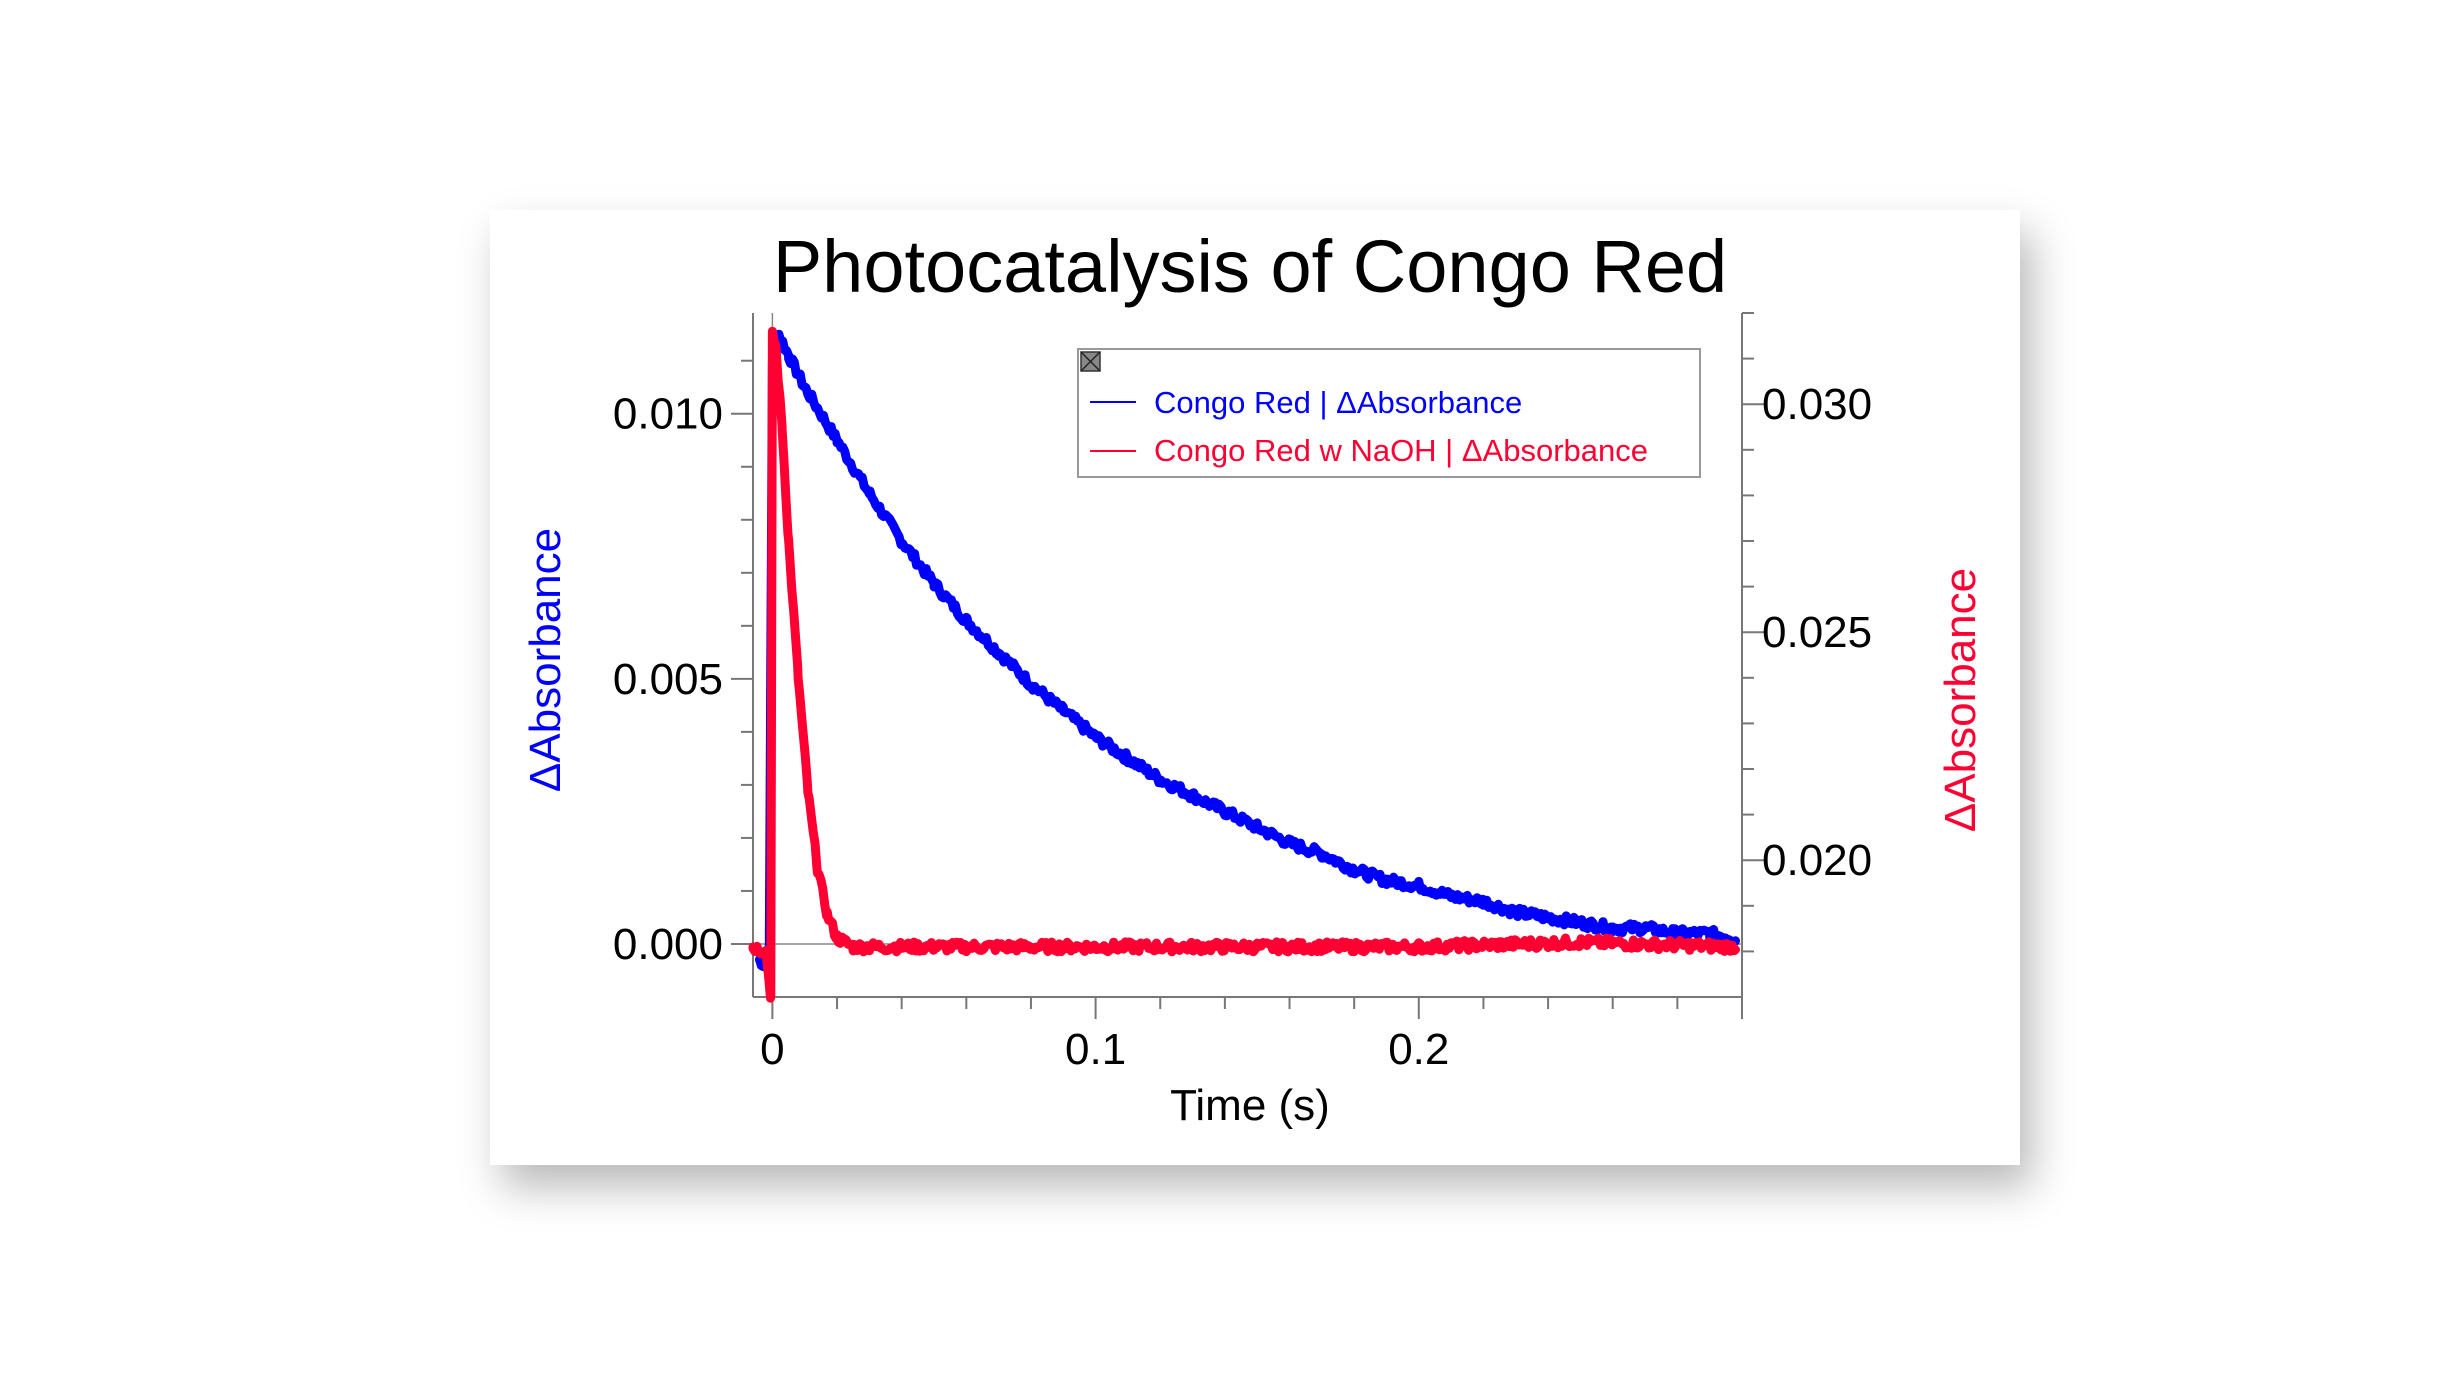  Describe the element at coordinates (1338, 402) in the screenshot. I see `legend-label-congo-red: Congo Red | ΔAbsorbance` at that location.